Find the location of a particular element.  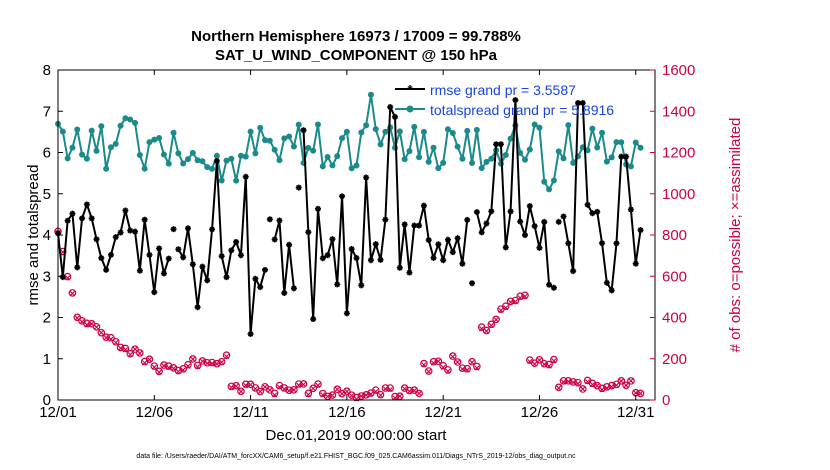

x-tick-label: 12/01 is located at coordinates (58, 412).